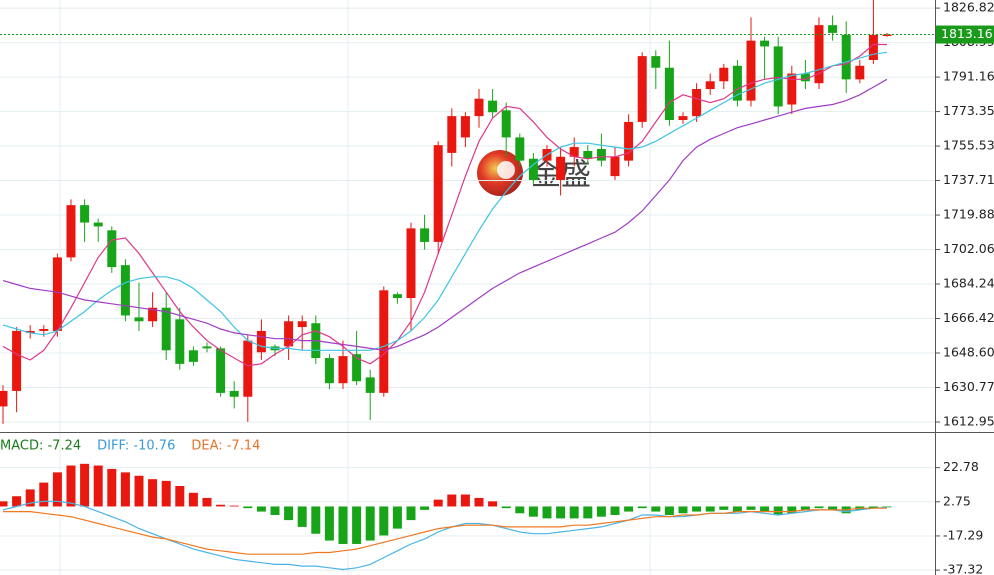 The image size is (994, 575). Describe the element at coordinates (445, 535) in the screenshot. I see `macd-line` at that location.